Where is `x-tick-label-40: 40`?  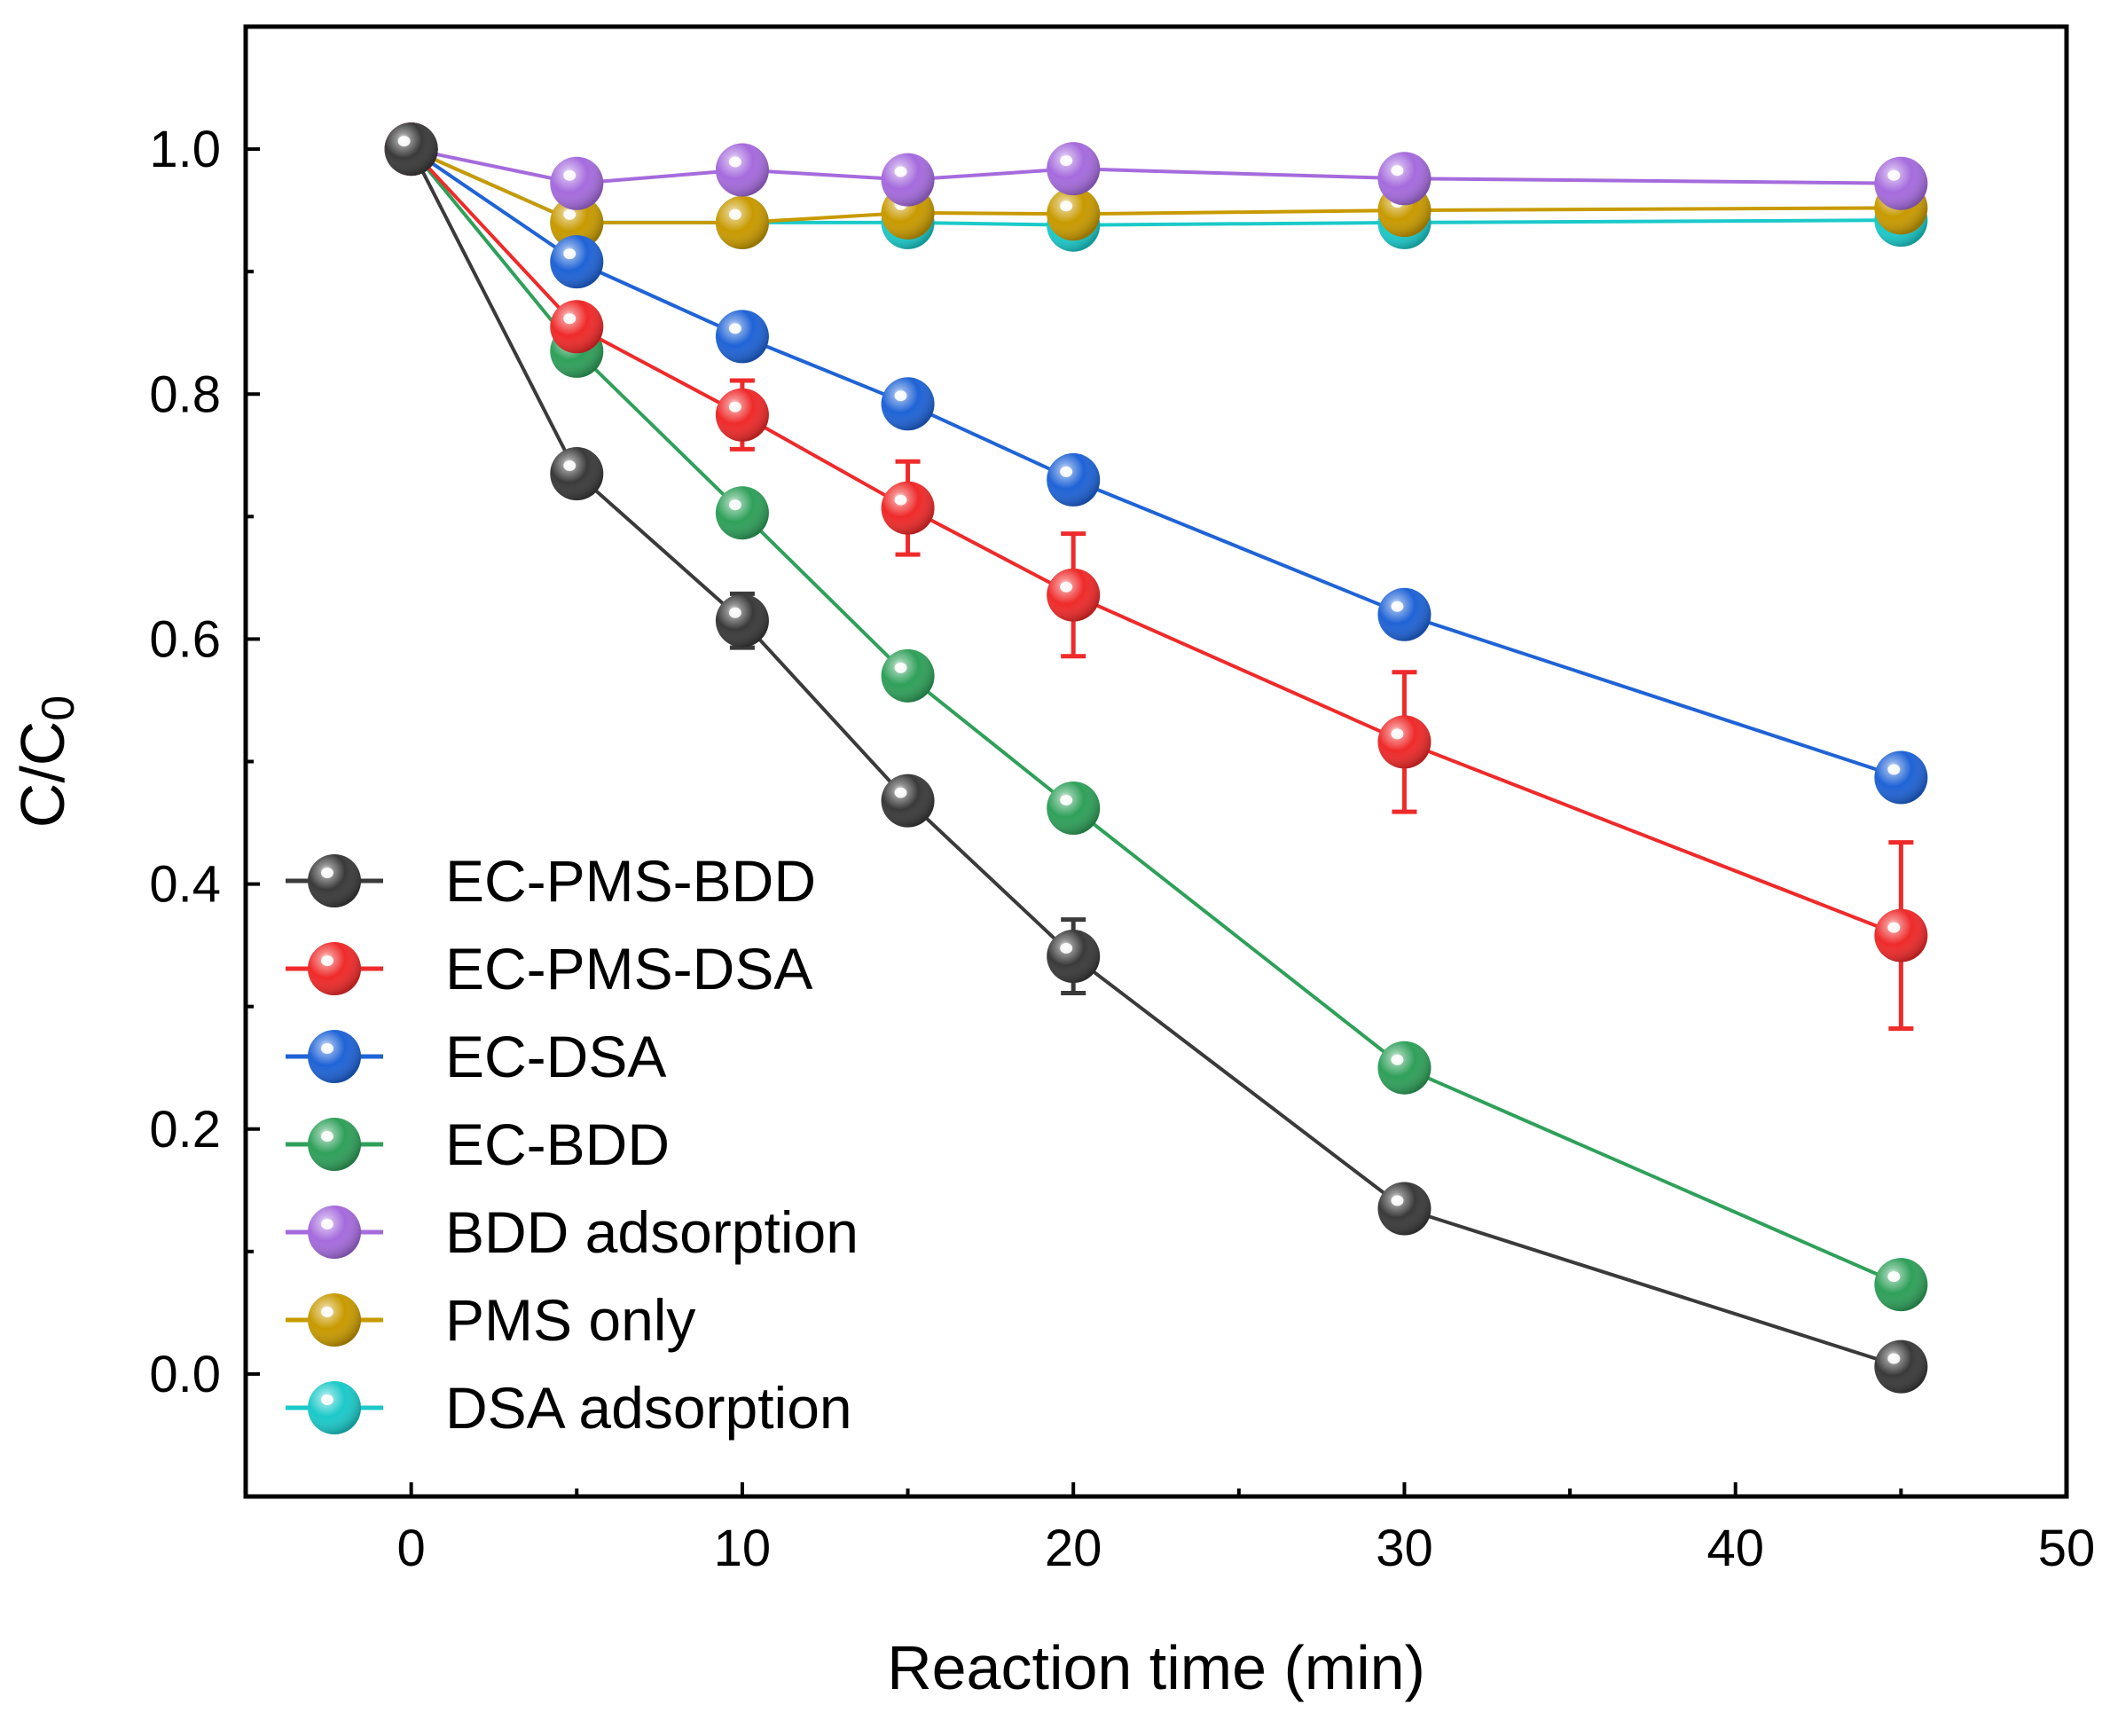
x-tick-label-40: 40 is located at coordinates (1735, 1548).